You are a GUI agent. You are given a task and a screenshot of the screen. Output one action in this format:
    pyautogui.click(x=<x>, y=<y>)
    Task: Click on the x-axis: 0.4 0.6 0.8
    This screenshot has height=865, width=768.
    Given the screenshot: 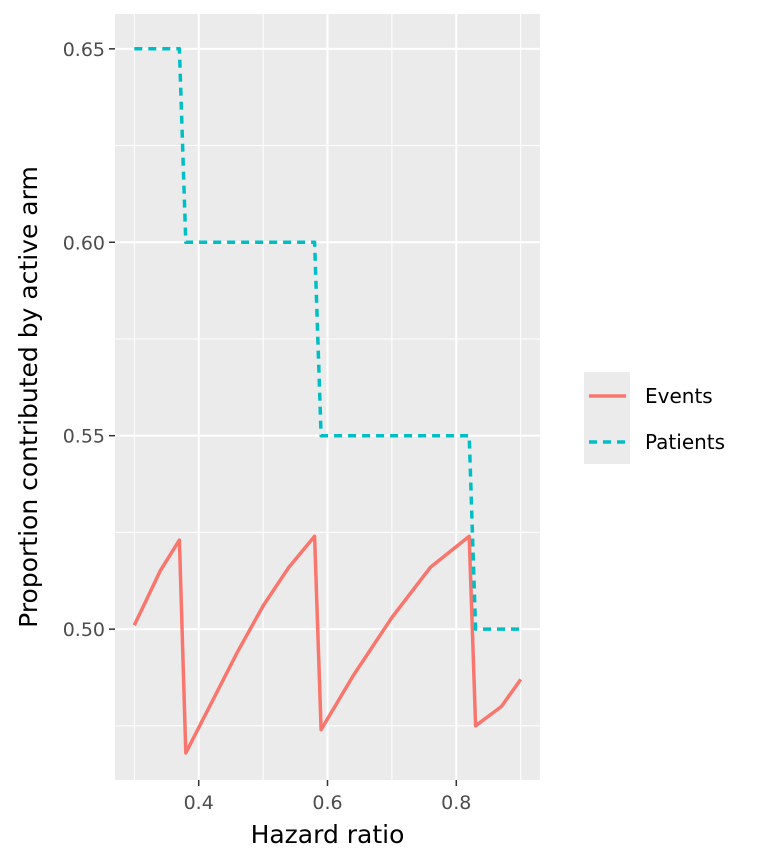 What is the action you would take?
    pyautogui.click(x=327, y=797)
    